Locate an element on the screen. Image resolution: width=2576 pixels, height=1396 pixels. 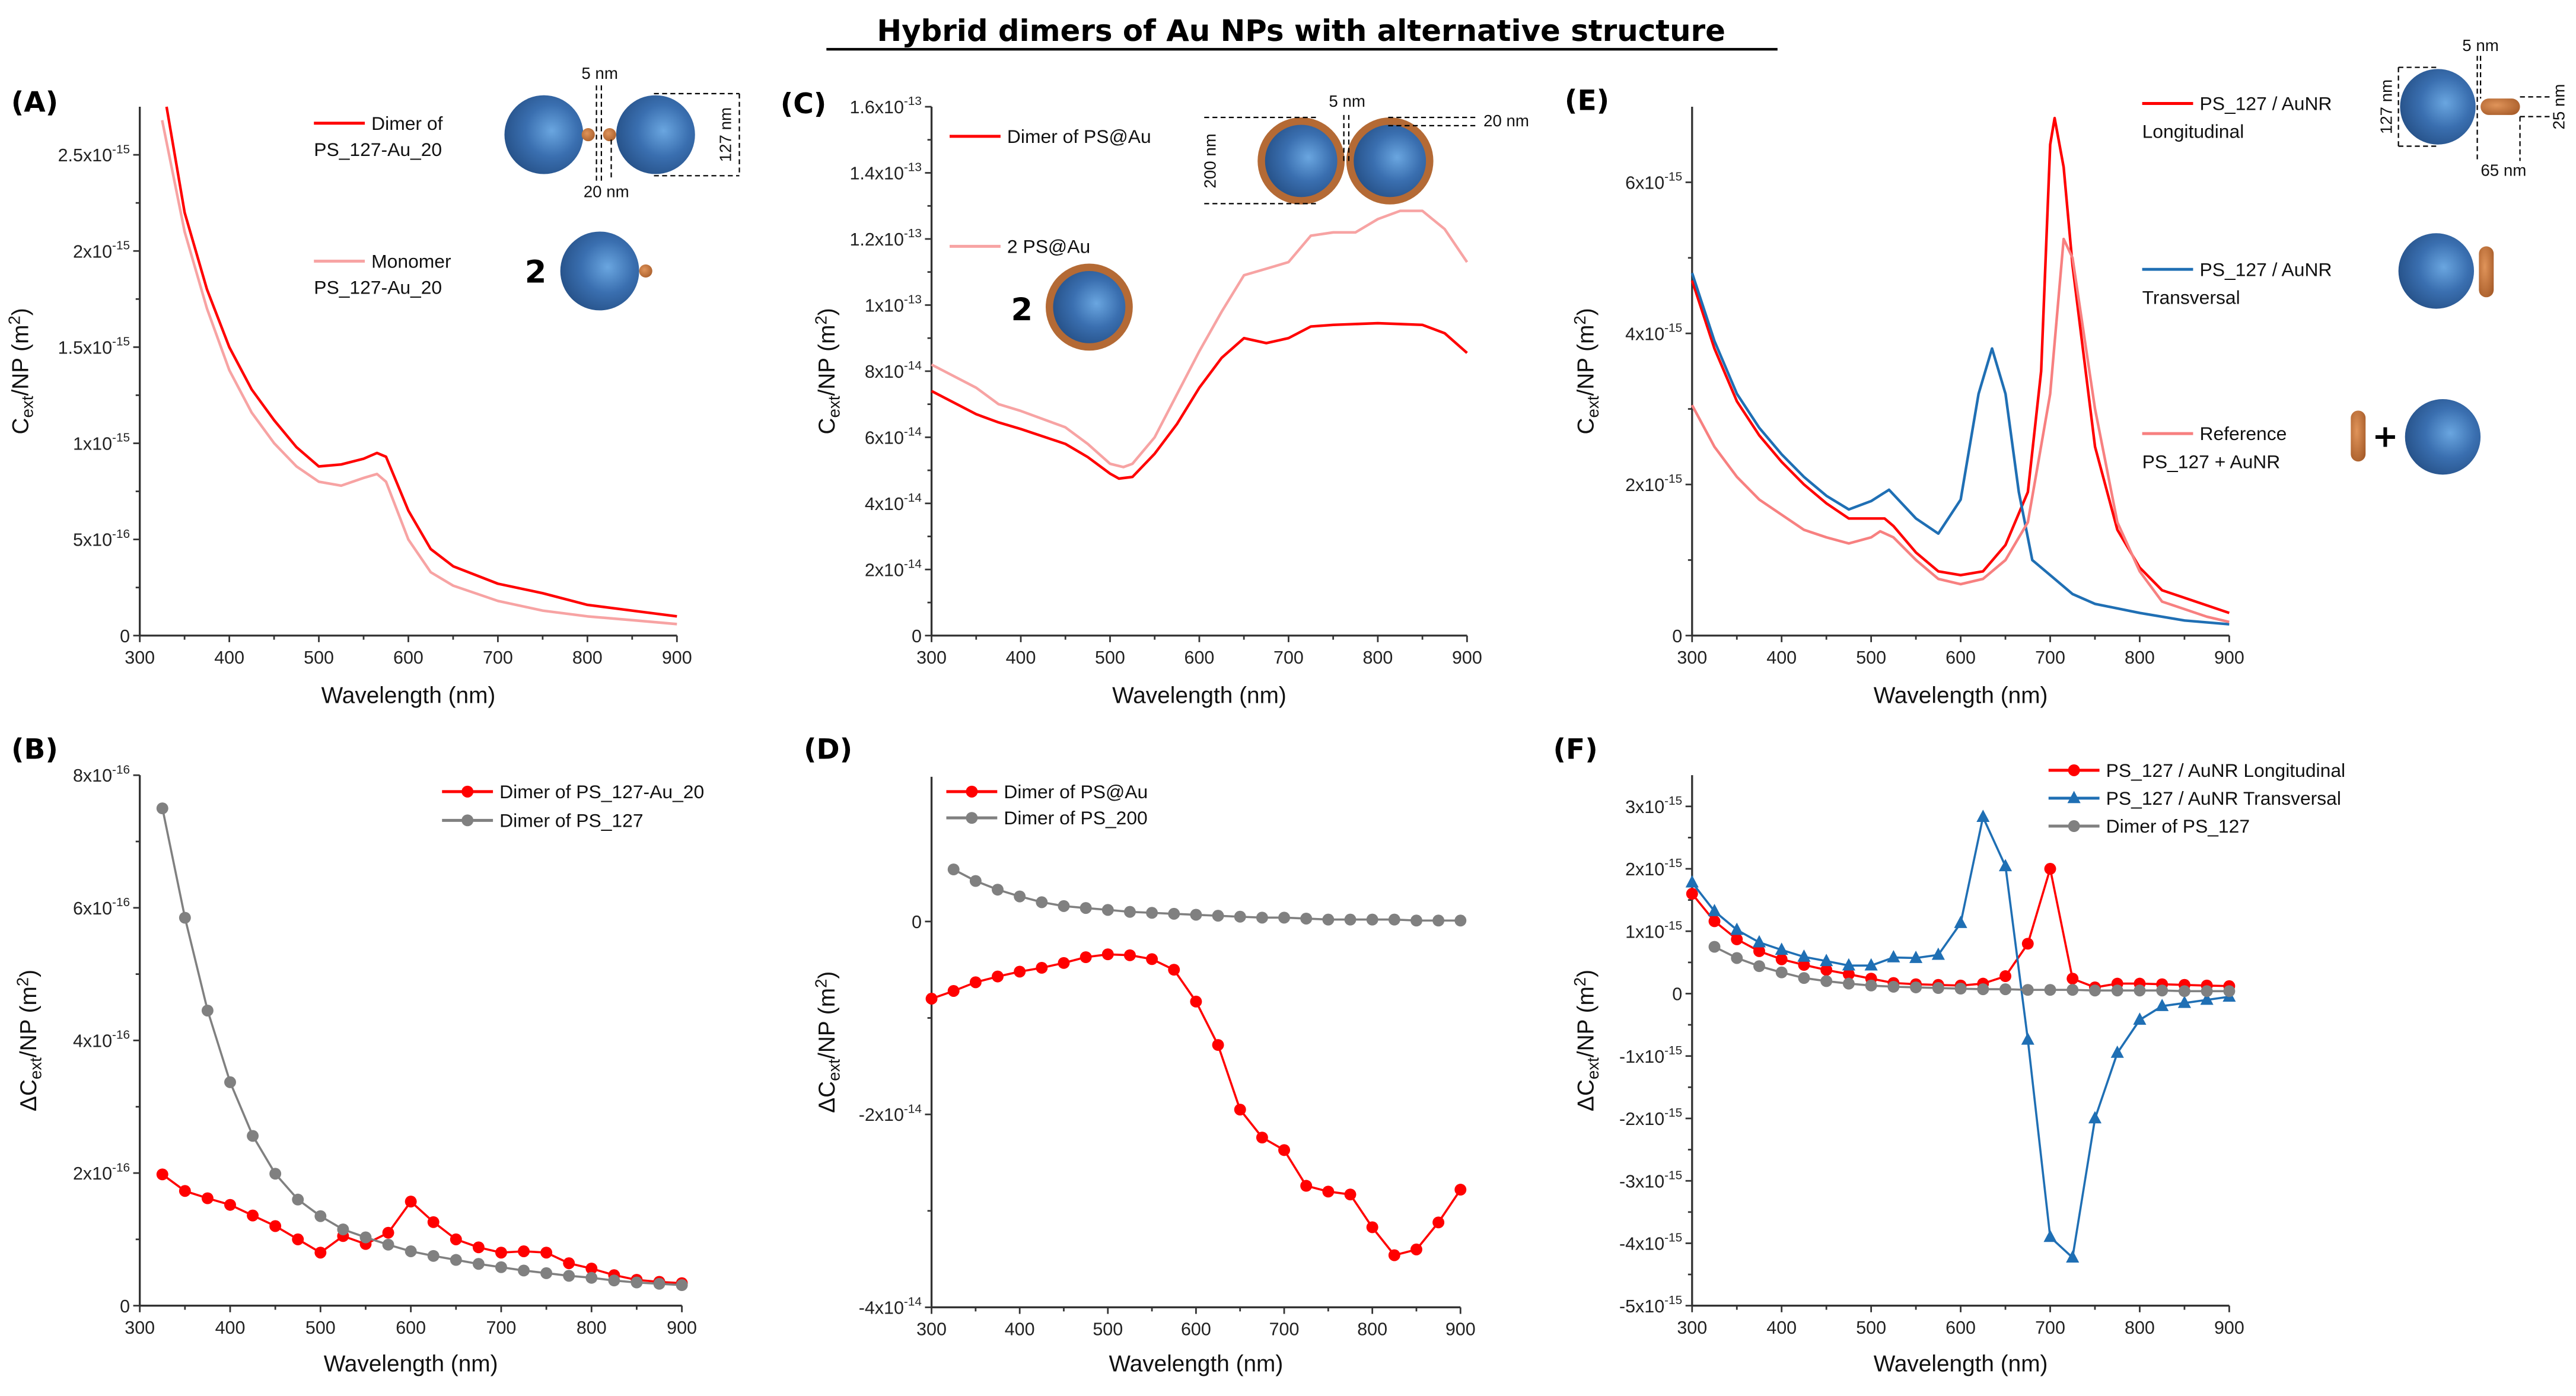
y-tick-label: 6x10⁻¹⁴ is located at coordinates (893, 436).